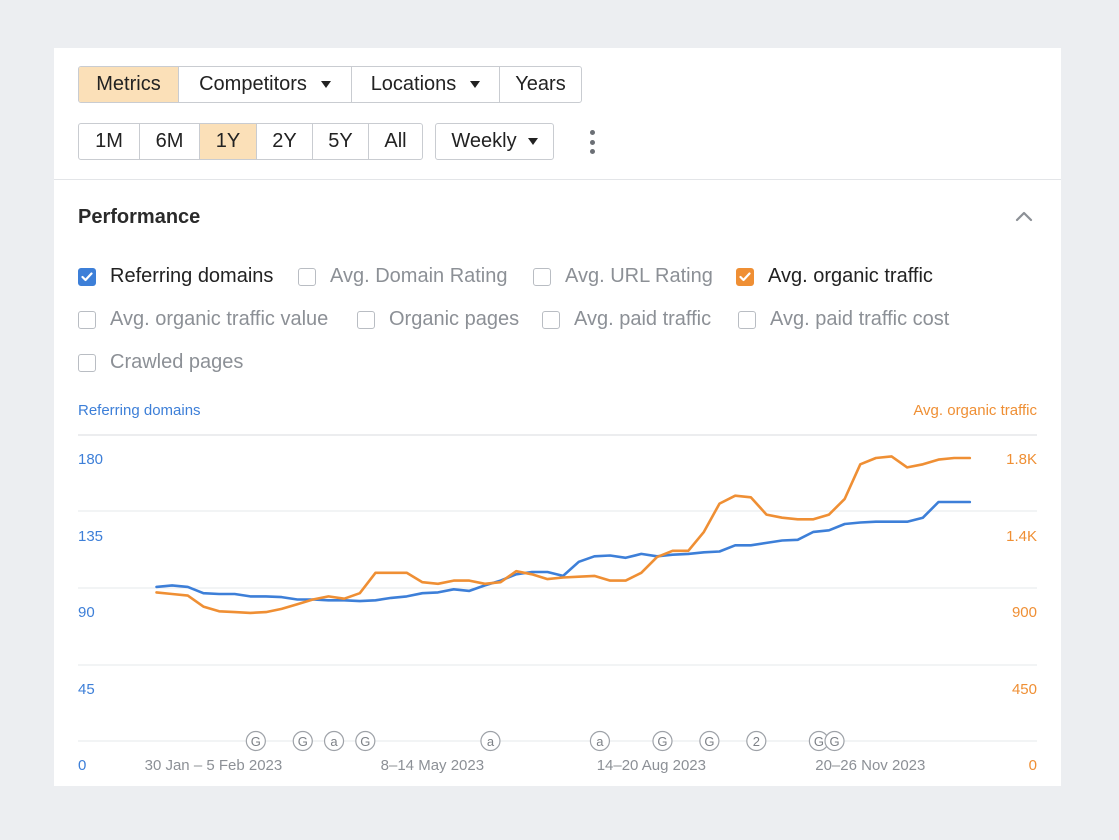 Image resolution: width=1119 pixels, height=840 pixels. I want to click on range-6m-label: 6M, so click(169, 141).